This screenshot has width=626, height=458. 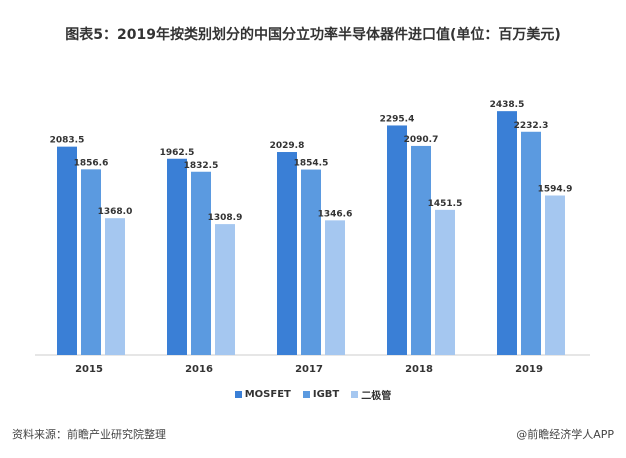 What do you see at coordinates (199, 369) in the screenshot?
I see `x-tick-label: 2016` at bounding box center [199, 369].